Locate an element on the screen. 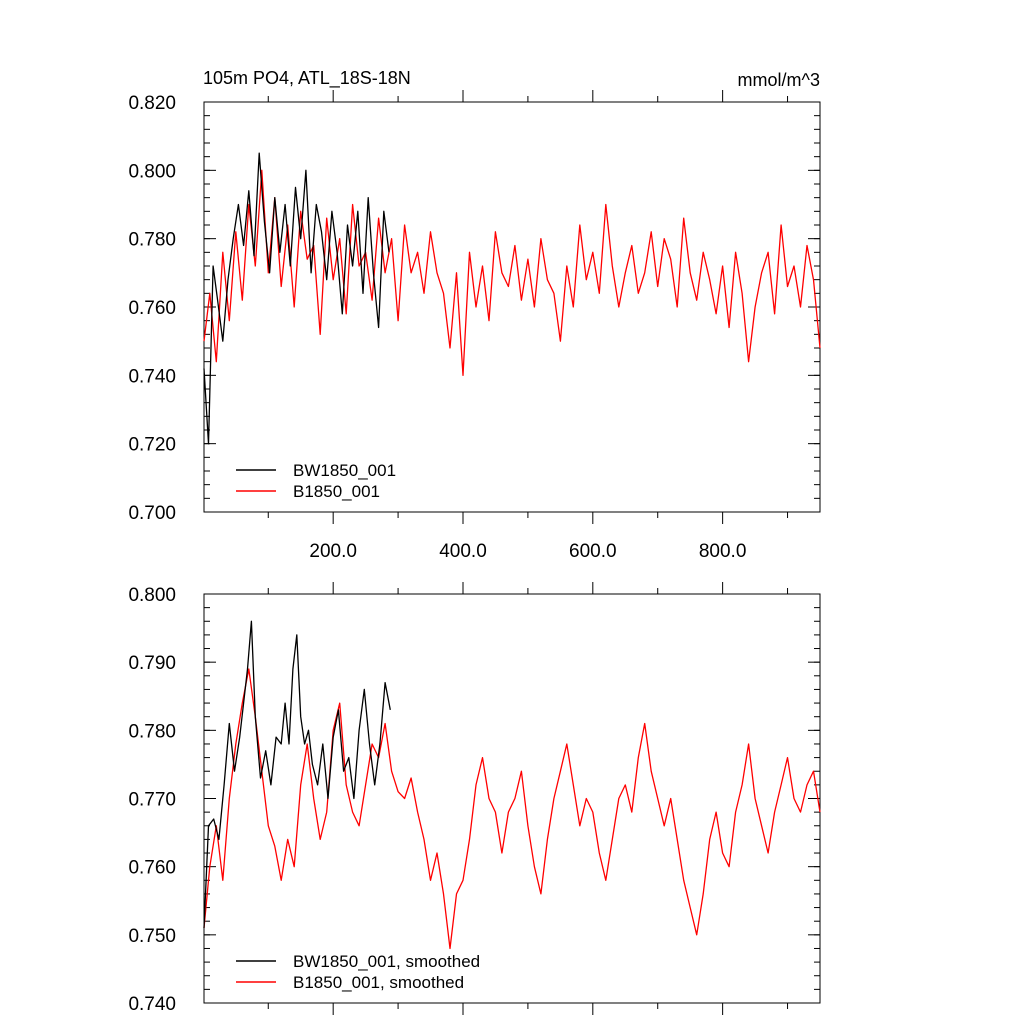  legend-label: B1850_001 is located at coordinates (336, 491).